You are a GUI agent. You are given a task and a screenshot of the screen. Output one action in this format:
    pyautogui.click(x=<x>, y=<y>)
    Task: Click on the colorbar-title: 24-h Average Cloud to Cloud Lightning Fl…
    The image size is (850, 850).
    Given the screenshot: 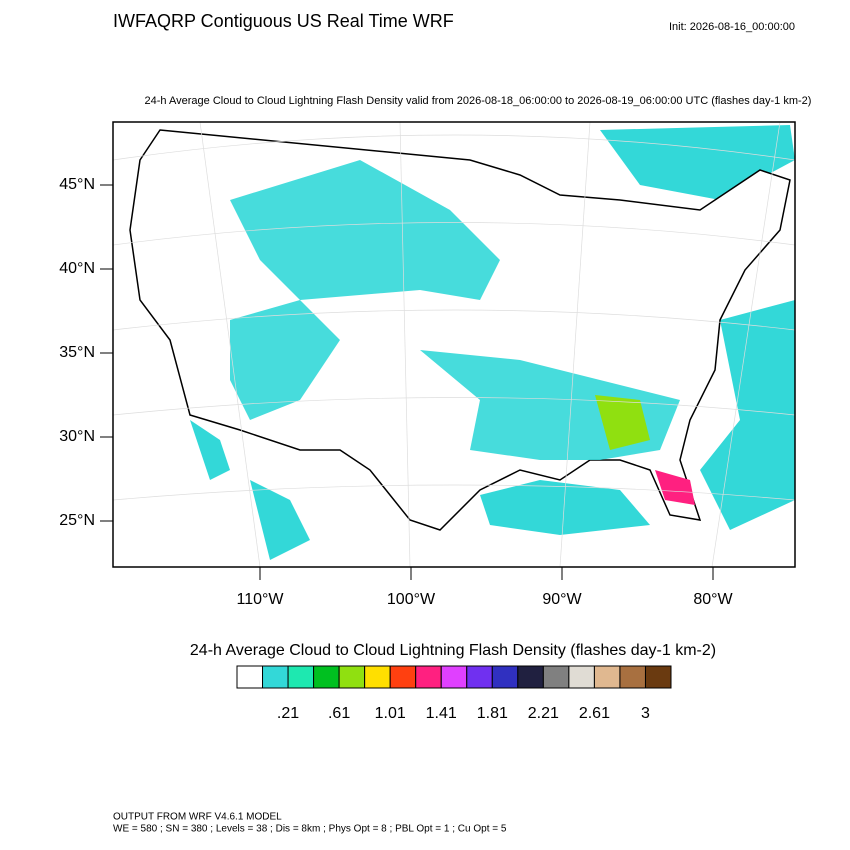 What is the action you would take?
    pyautogui.click(x=453, y=650)
    